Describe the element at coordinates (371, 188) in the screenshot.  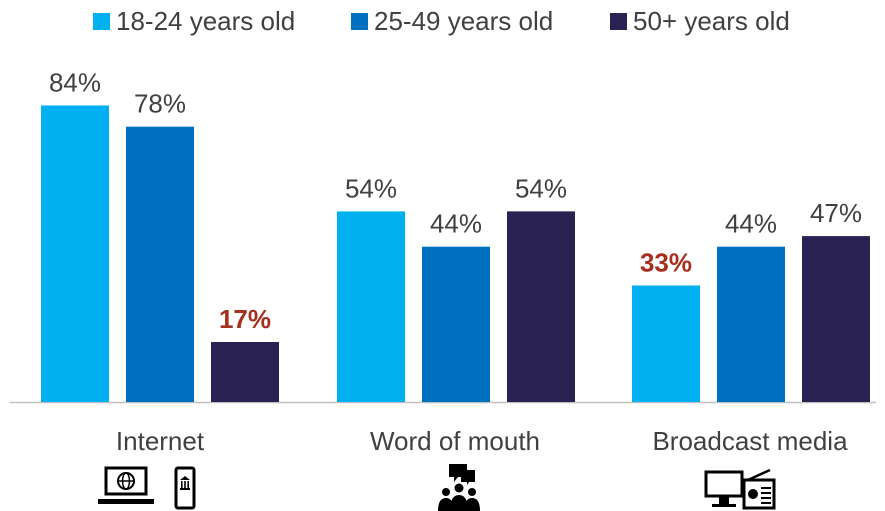
I see `data-label-word-of-mouth-series-1: 54%` at that location.